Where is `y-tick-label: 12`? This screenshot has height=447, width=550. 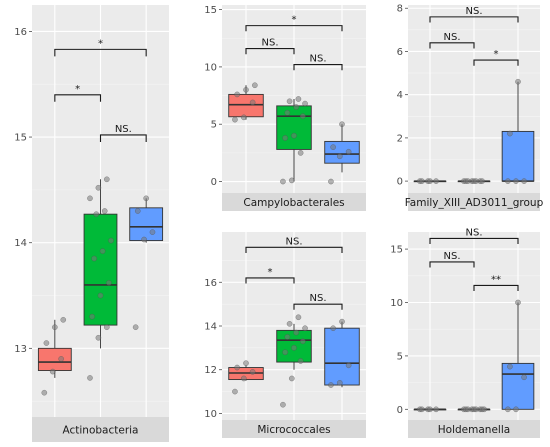
y-tick-label: 12 is located at coordinates (210, 370).